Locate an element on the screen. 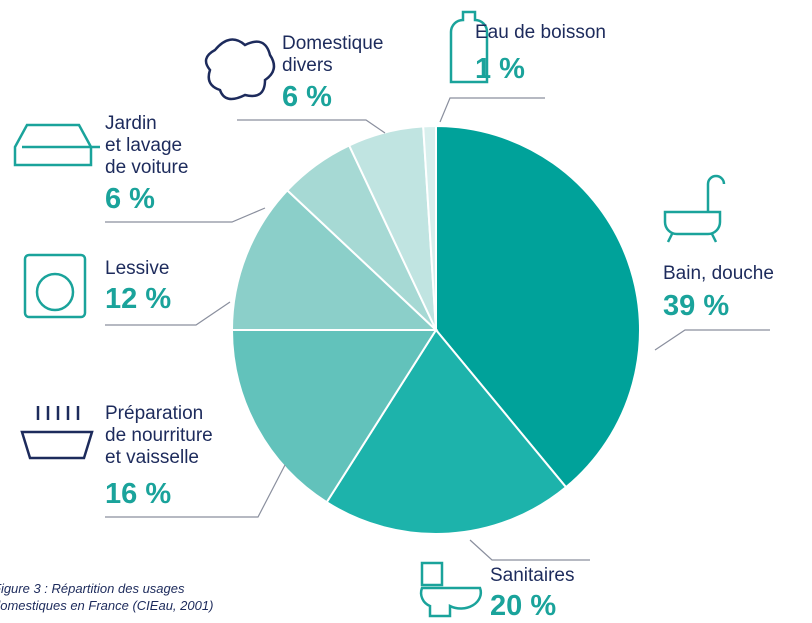 The height and width of the screenshot is (623, 812). slice-label: Eau de boisson is located at coordinates (540, 32).